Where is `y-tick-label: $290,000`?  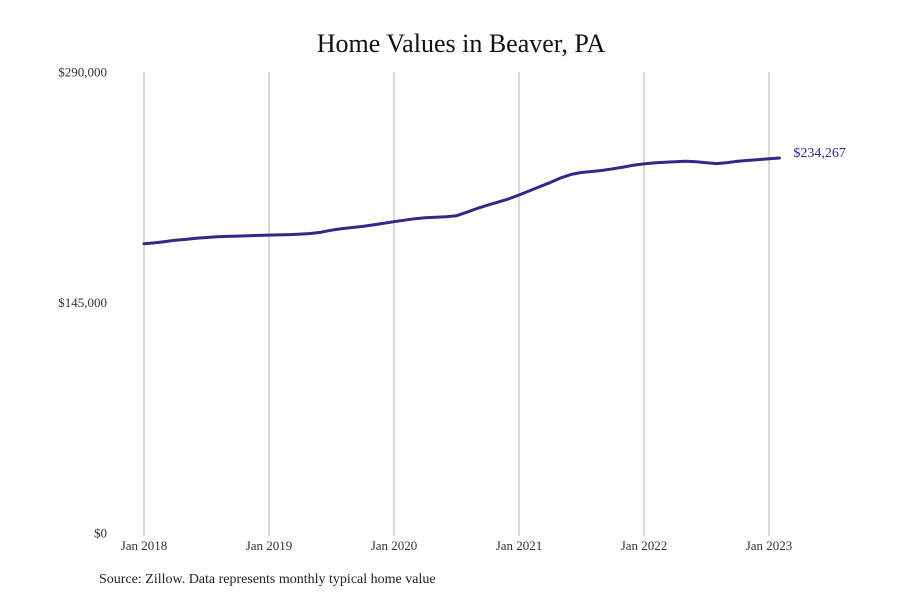
y-tick-label: $290,000 is located at coordinates (82, 72).